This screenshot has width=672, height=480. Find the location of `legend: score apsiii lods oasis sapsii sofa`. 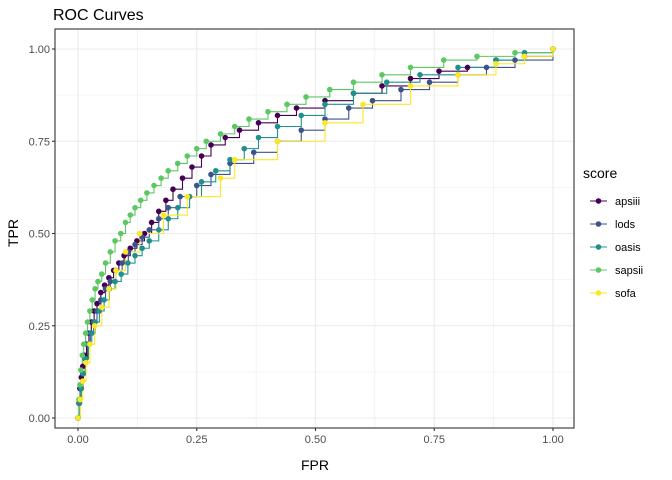

legend: score apsiii lods oasis sapsii sofa is located at coordinates (613, 232).